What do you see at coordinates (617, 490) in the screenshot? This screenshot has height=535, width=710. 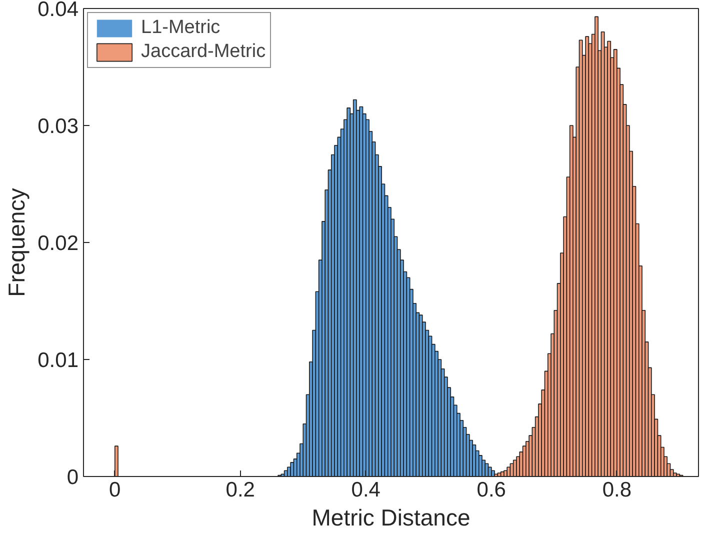 I see `x-tick-label: 0.8` at bounding box center [617, 490].